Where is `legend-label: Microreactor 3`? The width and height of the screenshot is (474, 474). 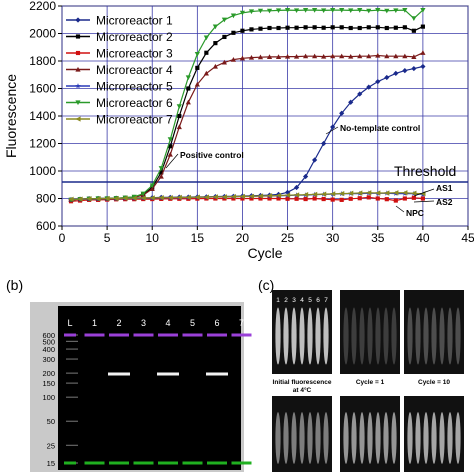
legend-label: Microreactor 3 is located at coordinates (134, 54).